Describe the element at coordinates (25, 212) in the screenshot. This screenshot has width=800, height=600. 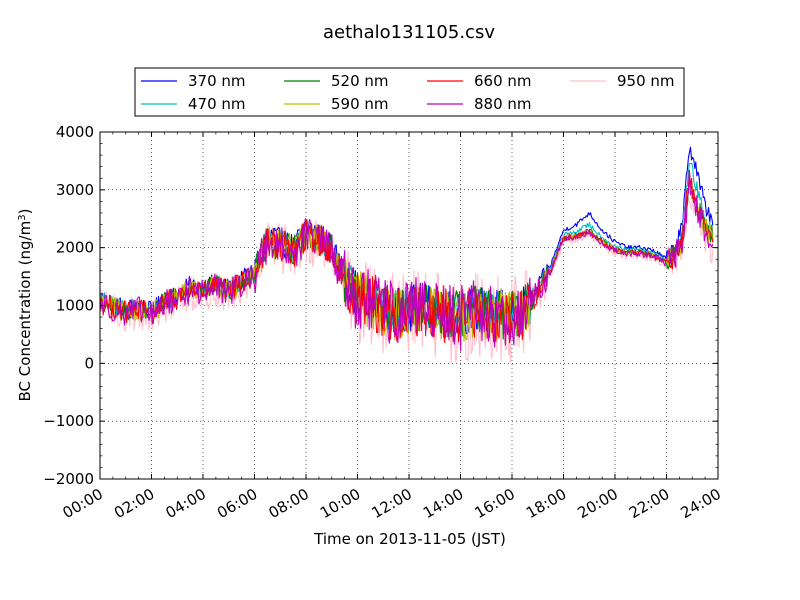
I see `y-axis-label-end: )` at that location.